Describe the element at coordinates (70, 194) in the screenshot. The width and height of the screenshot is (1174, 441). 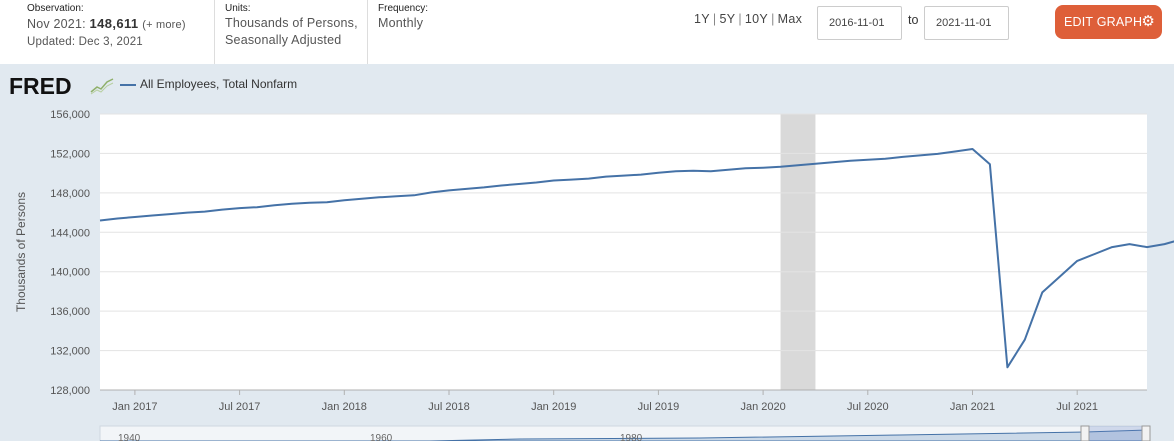
I see `y-tick-label: 148,000` at that location.